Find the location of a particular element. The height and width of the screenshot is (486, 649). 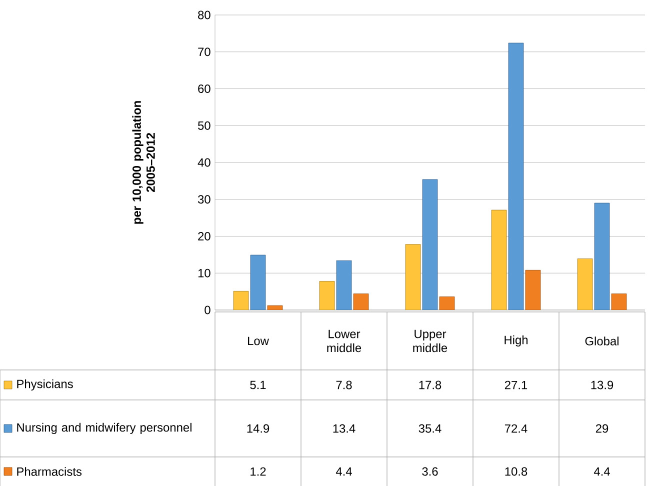

data-label: 17.8 is located at coordinates (430, 385).